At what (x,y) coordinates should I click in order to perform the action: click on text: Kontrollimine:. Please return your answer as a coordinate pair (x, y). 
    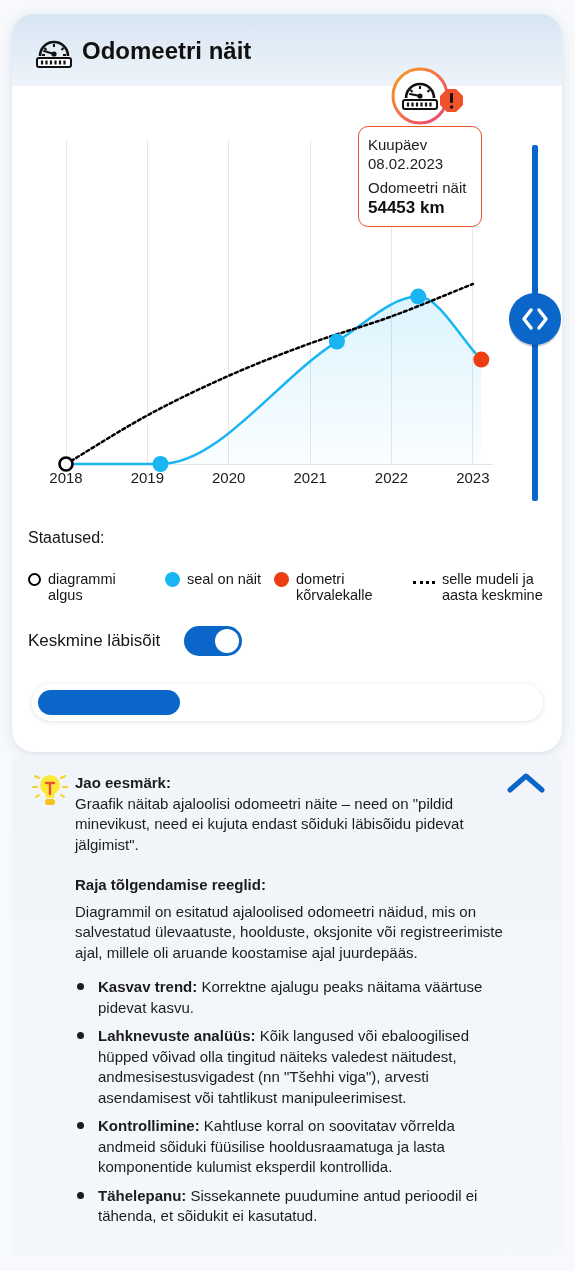
    Looking at the image, I should click on (149, 1125).